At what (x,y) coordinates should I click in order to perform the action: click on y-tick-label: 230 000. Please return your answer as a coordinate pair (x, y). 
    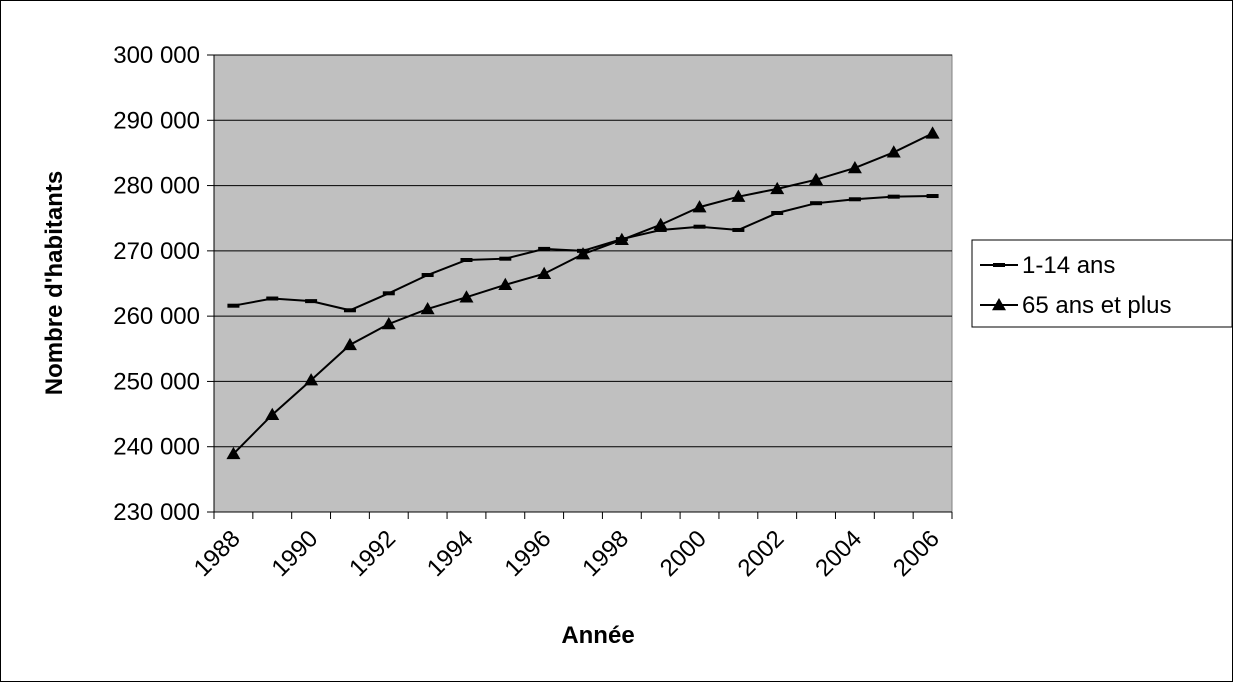
    Looking at the image, I should click on (156, 512).